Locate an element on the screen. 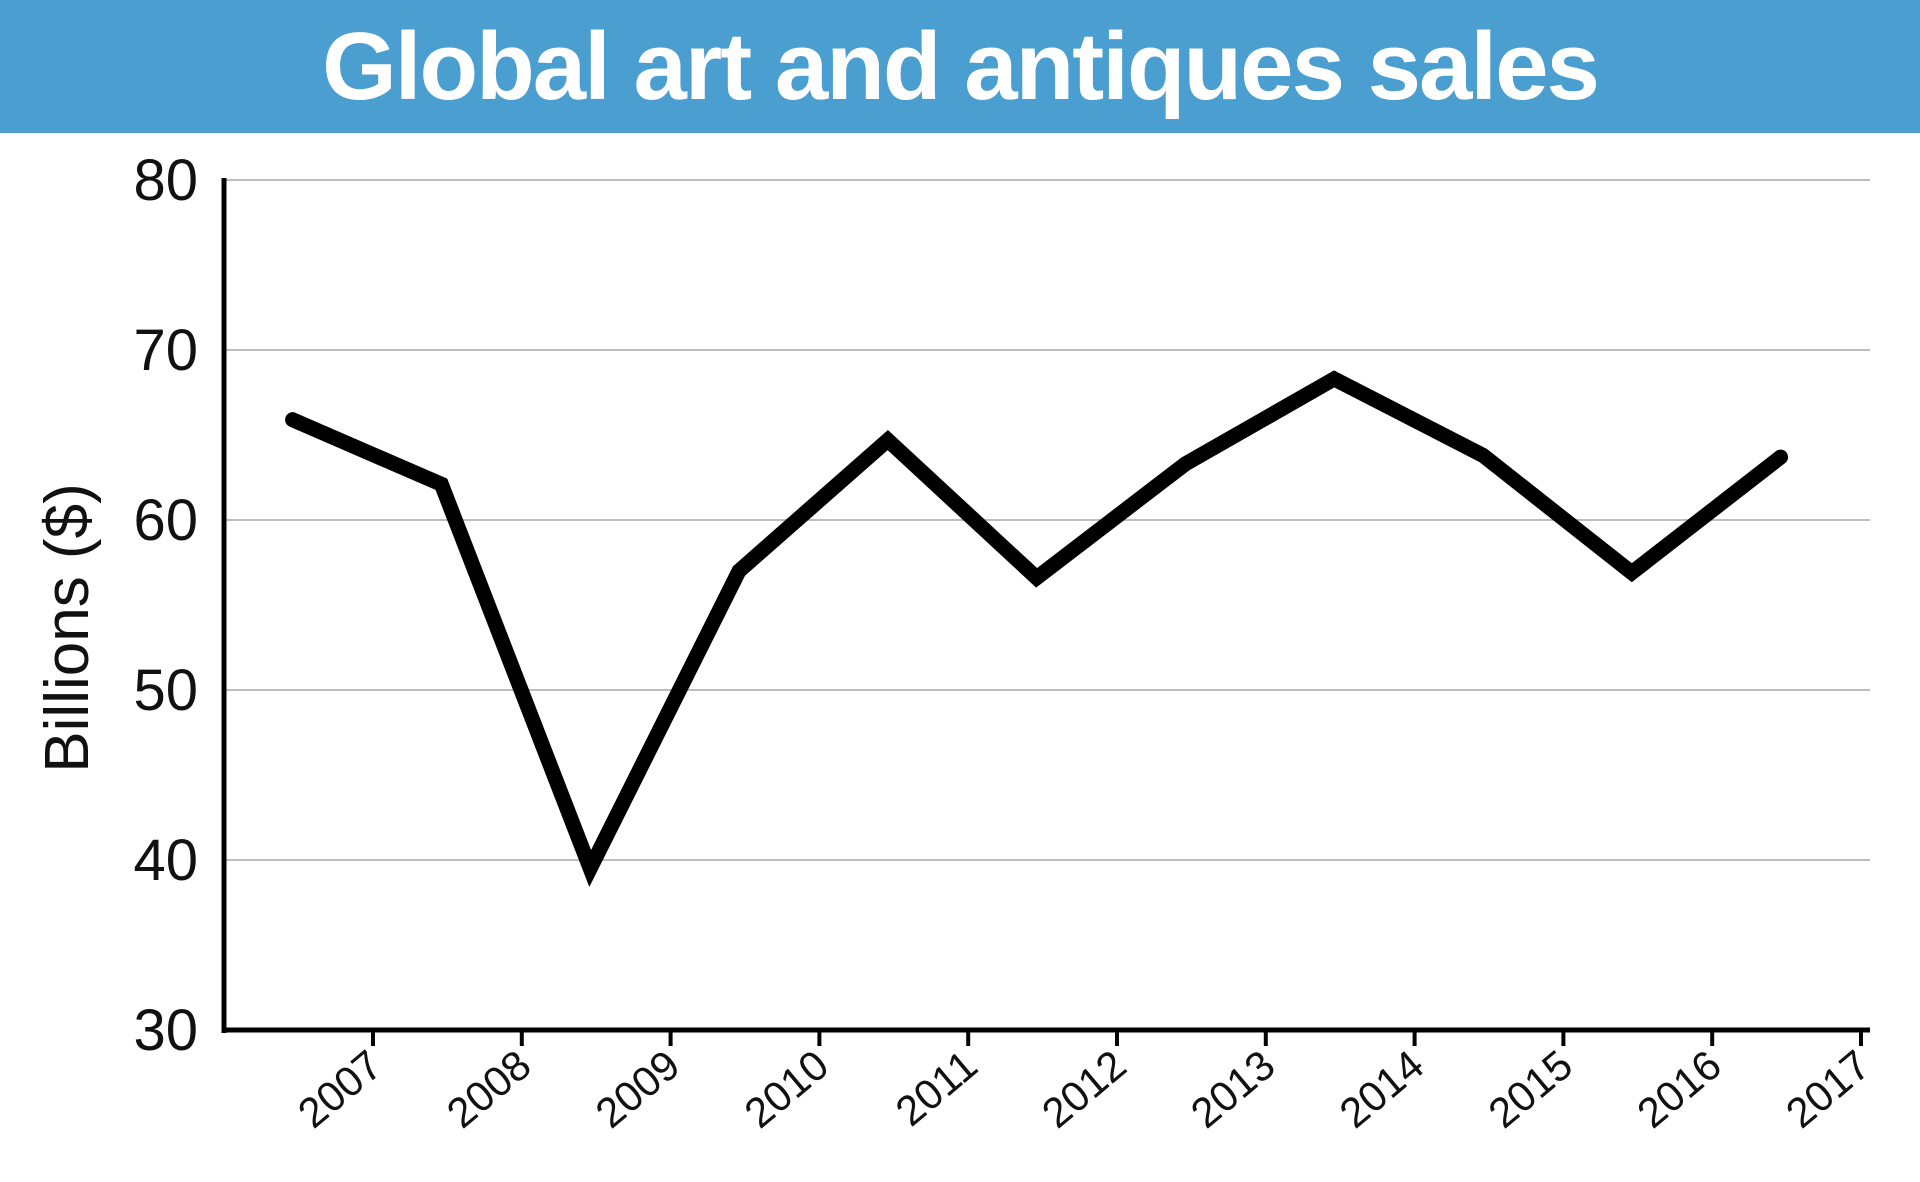 The height and width of the screenshot is (1182, 1920). x-tick-label: 2010 is located at coordinates (786, 1089).